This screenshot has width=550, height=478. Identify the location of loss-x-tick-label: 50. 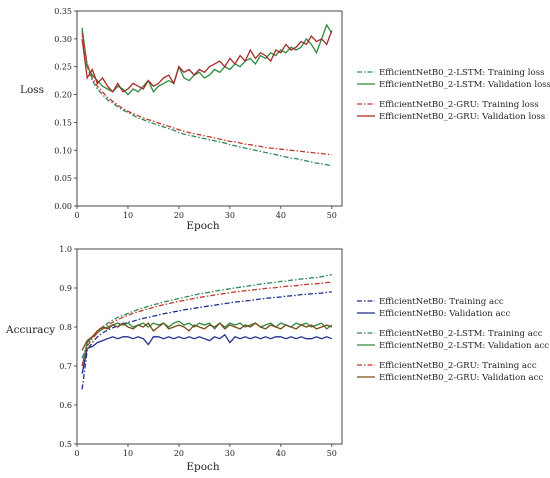
(332, 215).